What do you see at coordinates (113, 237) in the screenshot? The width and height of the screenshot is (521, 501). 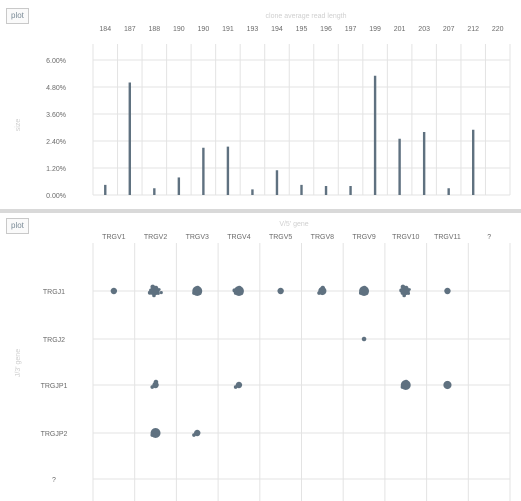 I see `scatter-x-tick-label: TRGV1` at bounding box center [113, 237].